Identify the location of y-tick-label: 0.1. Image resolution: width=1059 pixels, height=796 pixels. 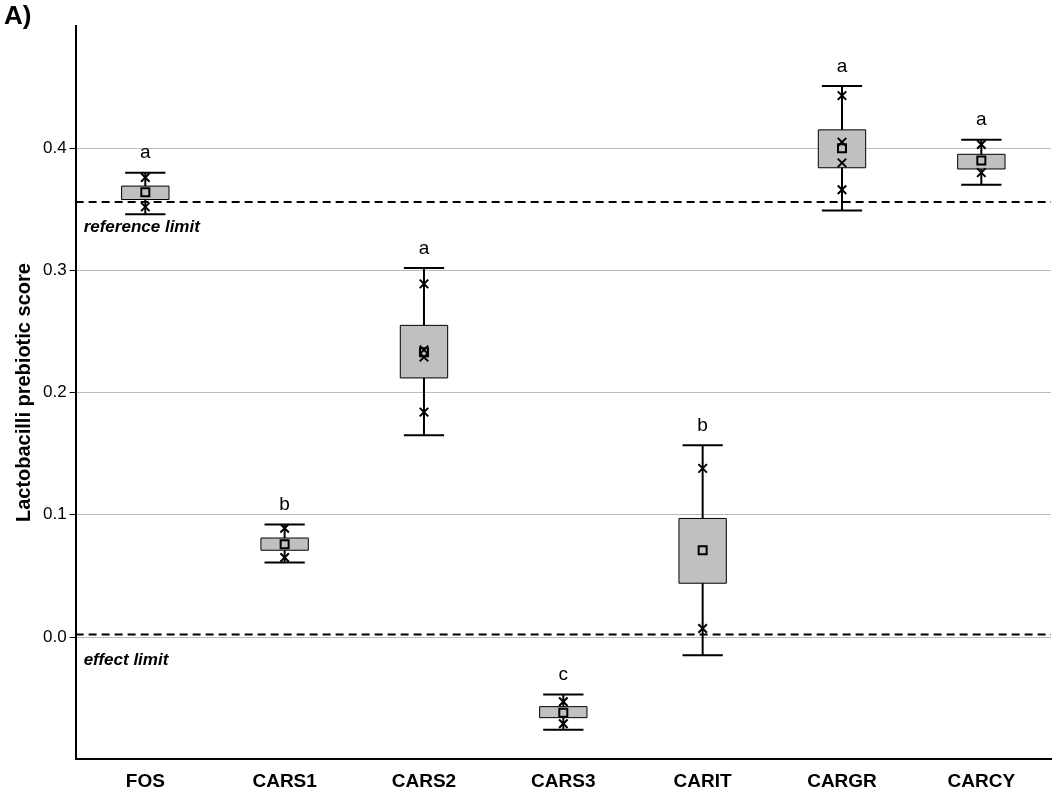
(54, 514).